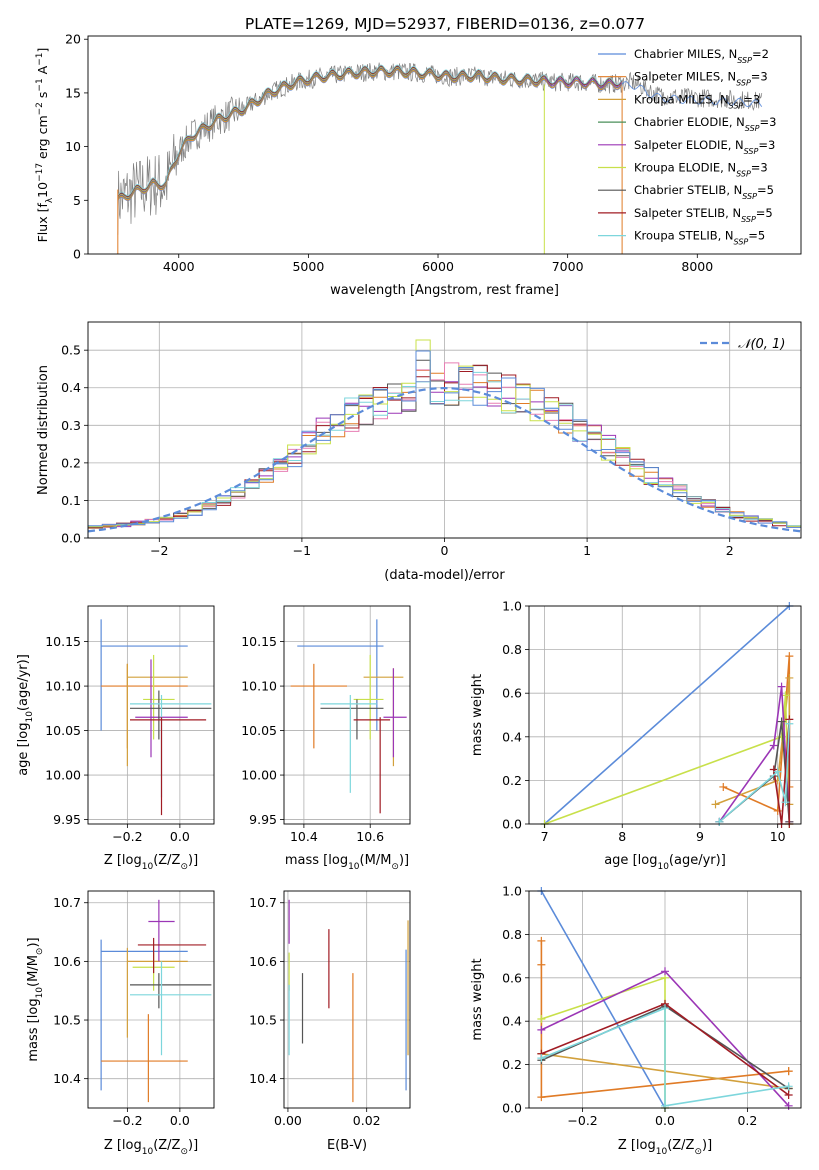  I want to click on x-axis-label: wavelength [Angstrom, rest frame], so click(444, 290).